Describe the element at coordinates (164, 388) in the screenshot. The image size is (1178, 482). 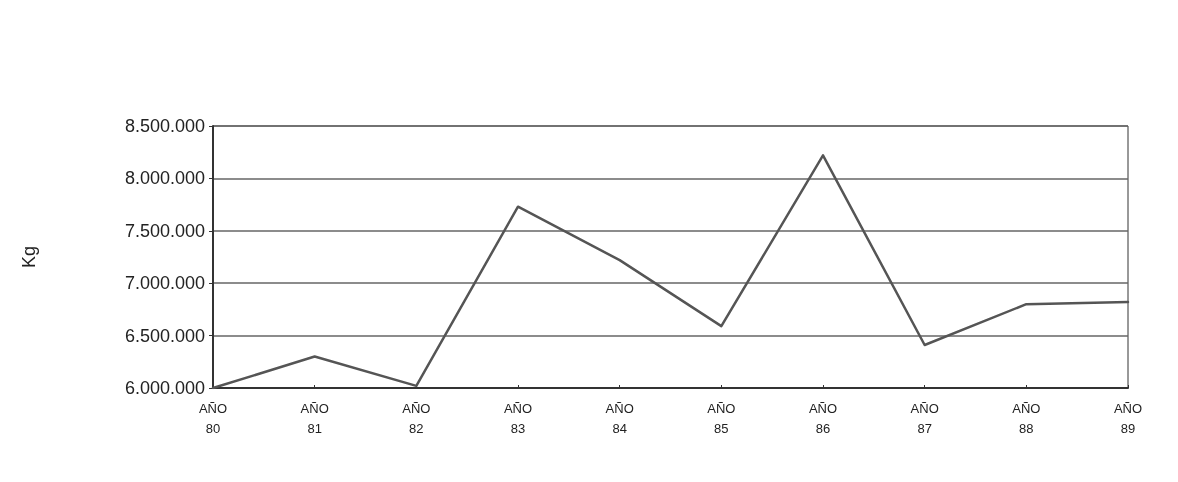
I see `y-tick-label: 6.000.000` at that location.